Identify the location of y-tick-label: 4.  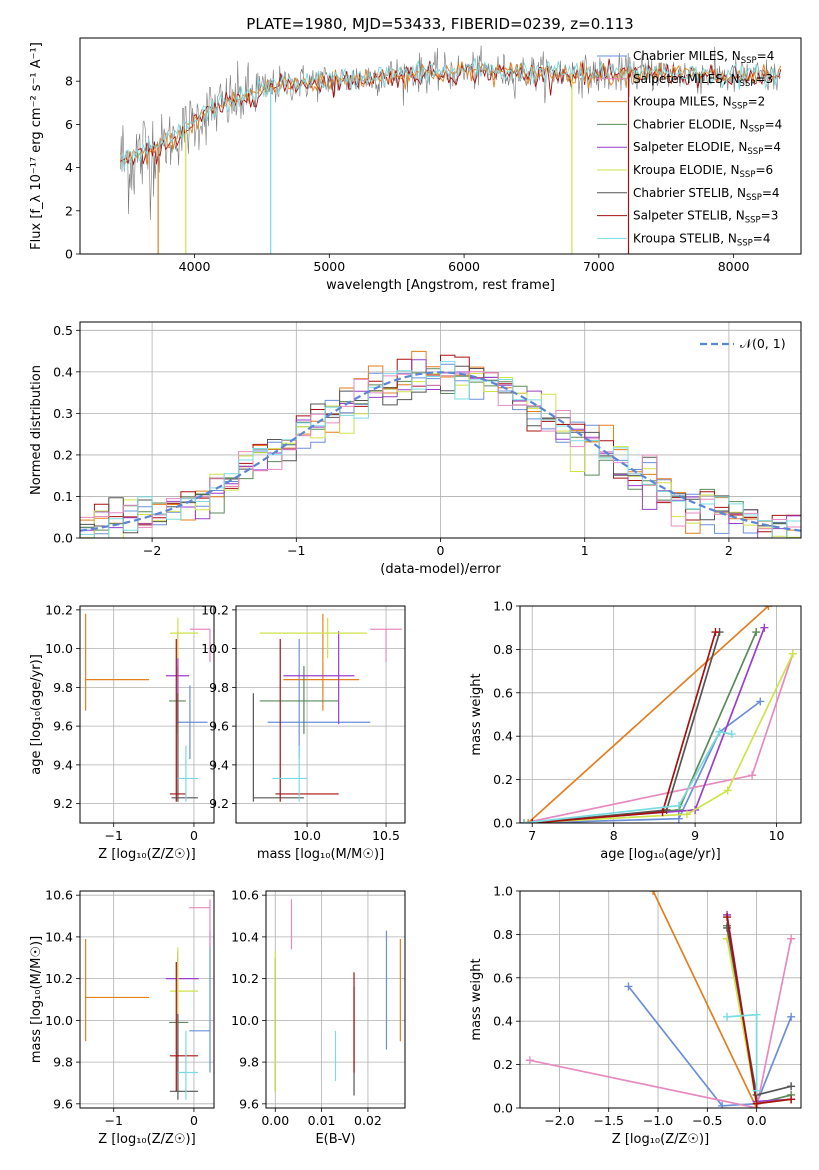
(69, 167).